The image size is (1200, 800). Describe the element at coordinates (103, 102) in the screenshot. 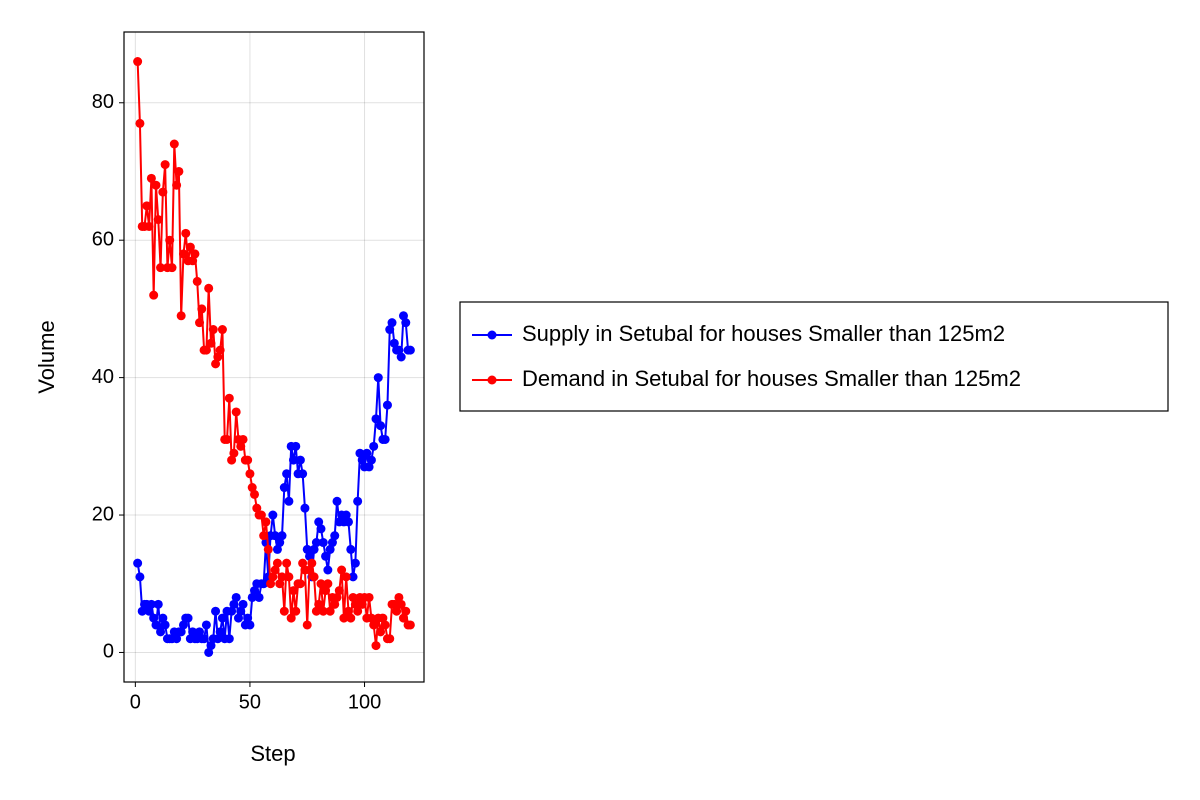

I see `y-tick-label: 80` at that location.